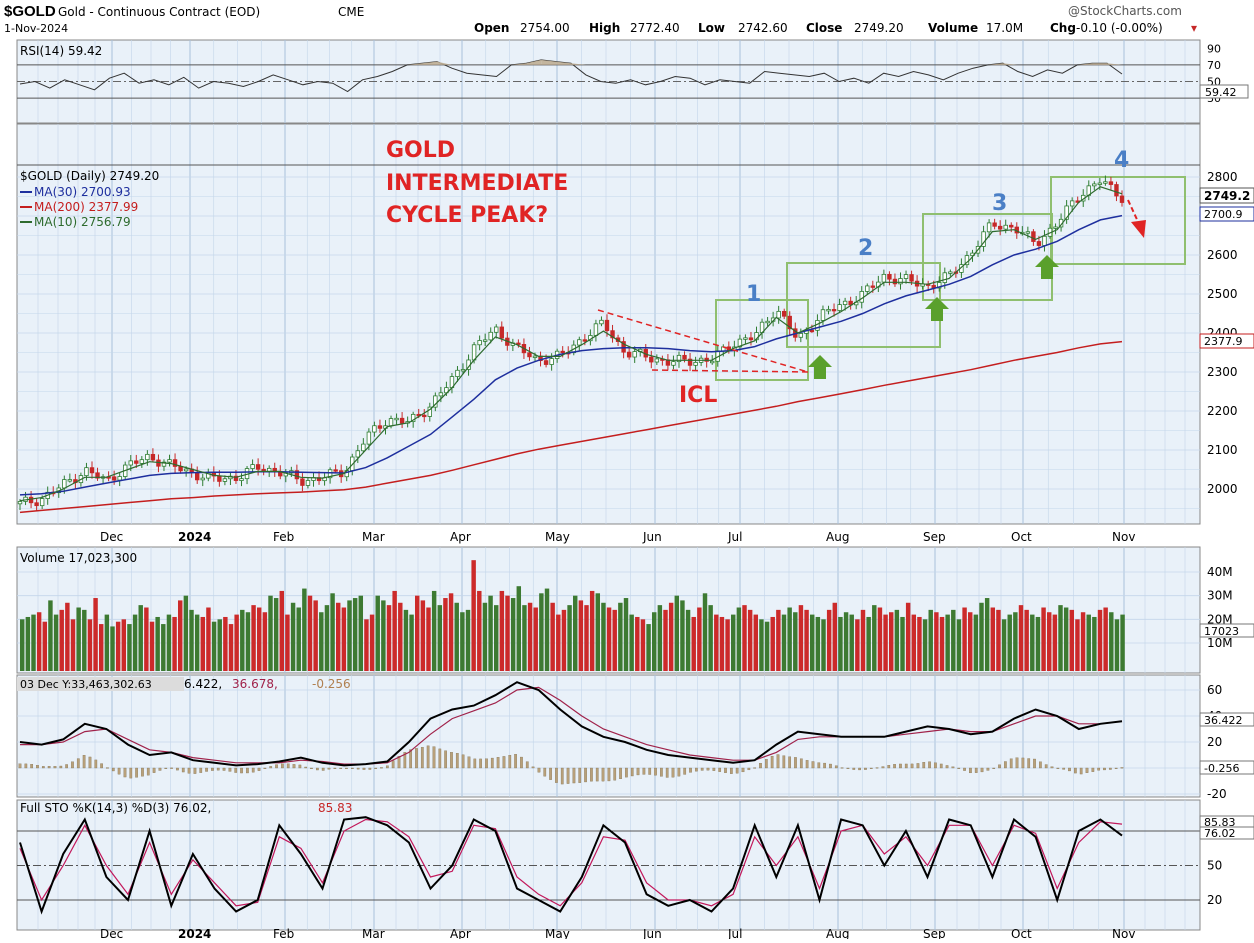  I want to click on month-label: Aug, so click(837, 933).